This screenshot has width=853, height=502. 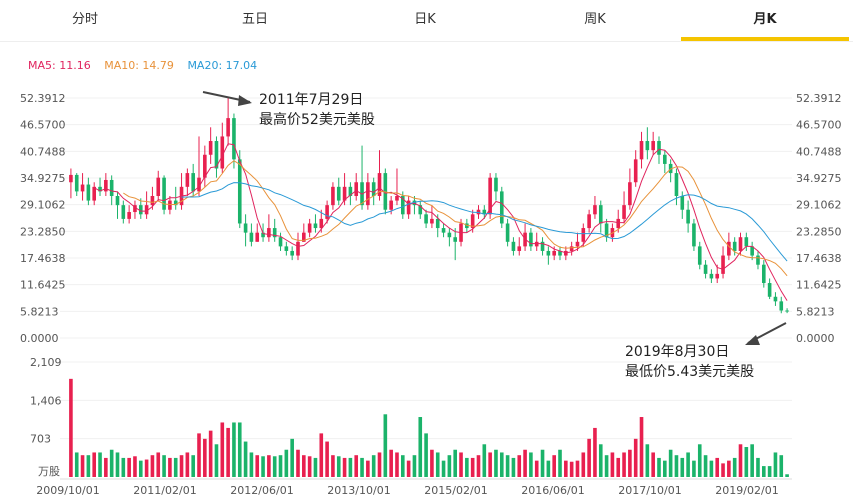 I want to click on price-tick-left: 29.1062, so click(x=43, y=205).